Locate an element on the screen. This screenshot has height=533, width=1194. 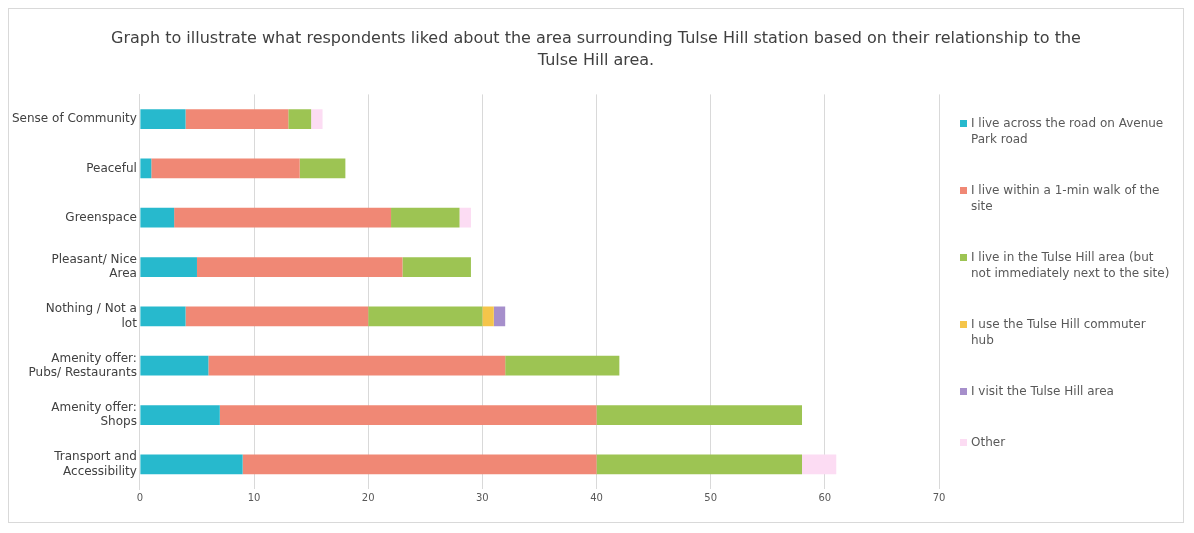
y-tick-label: Peaceful is located at coordinates (111, 167).